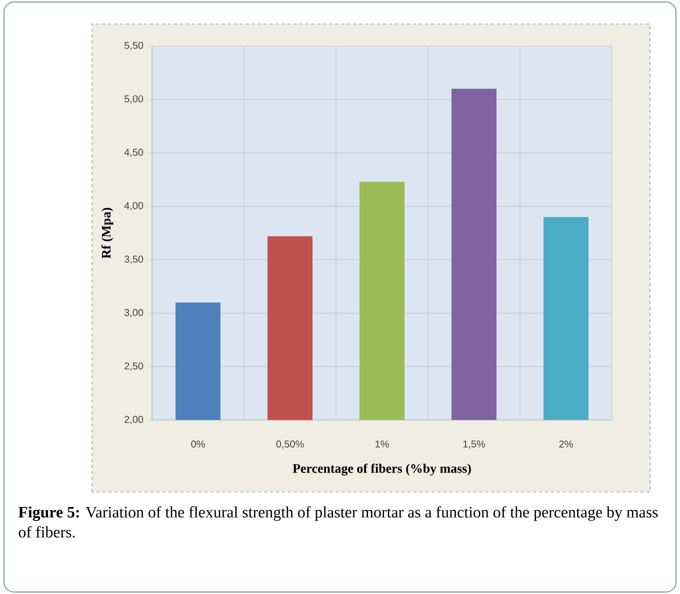  I want to click on y-tick-label: 5,00, so click(134, 99).